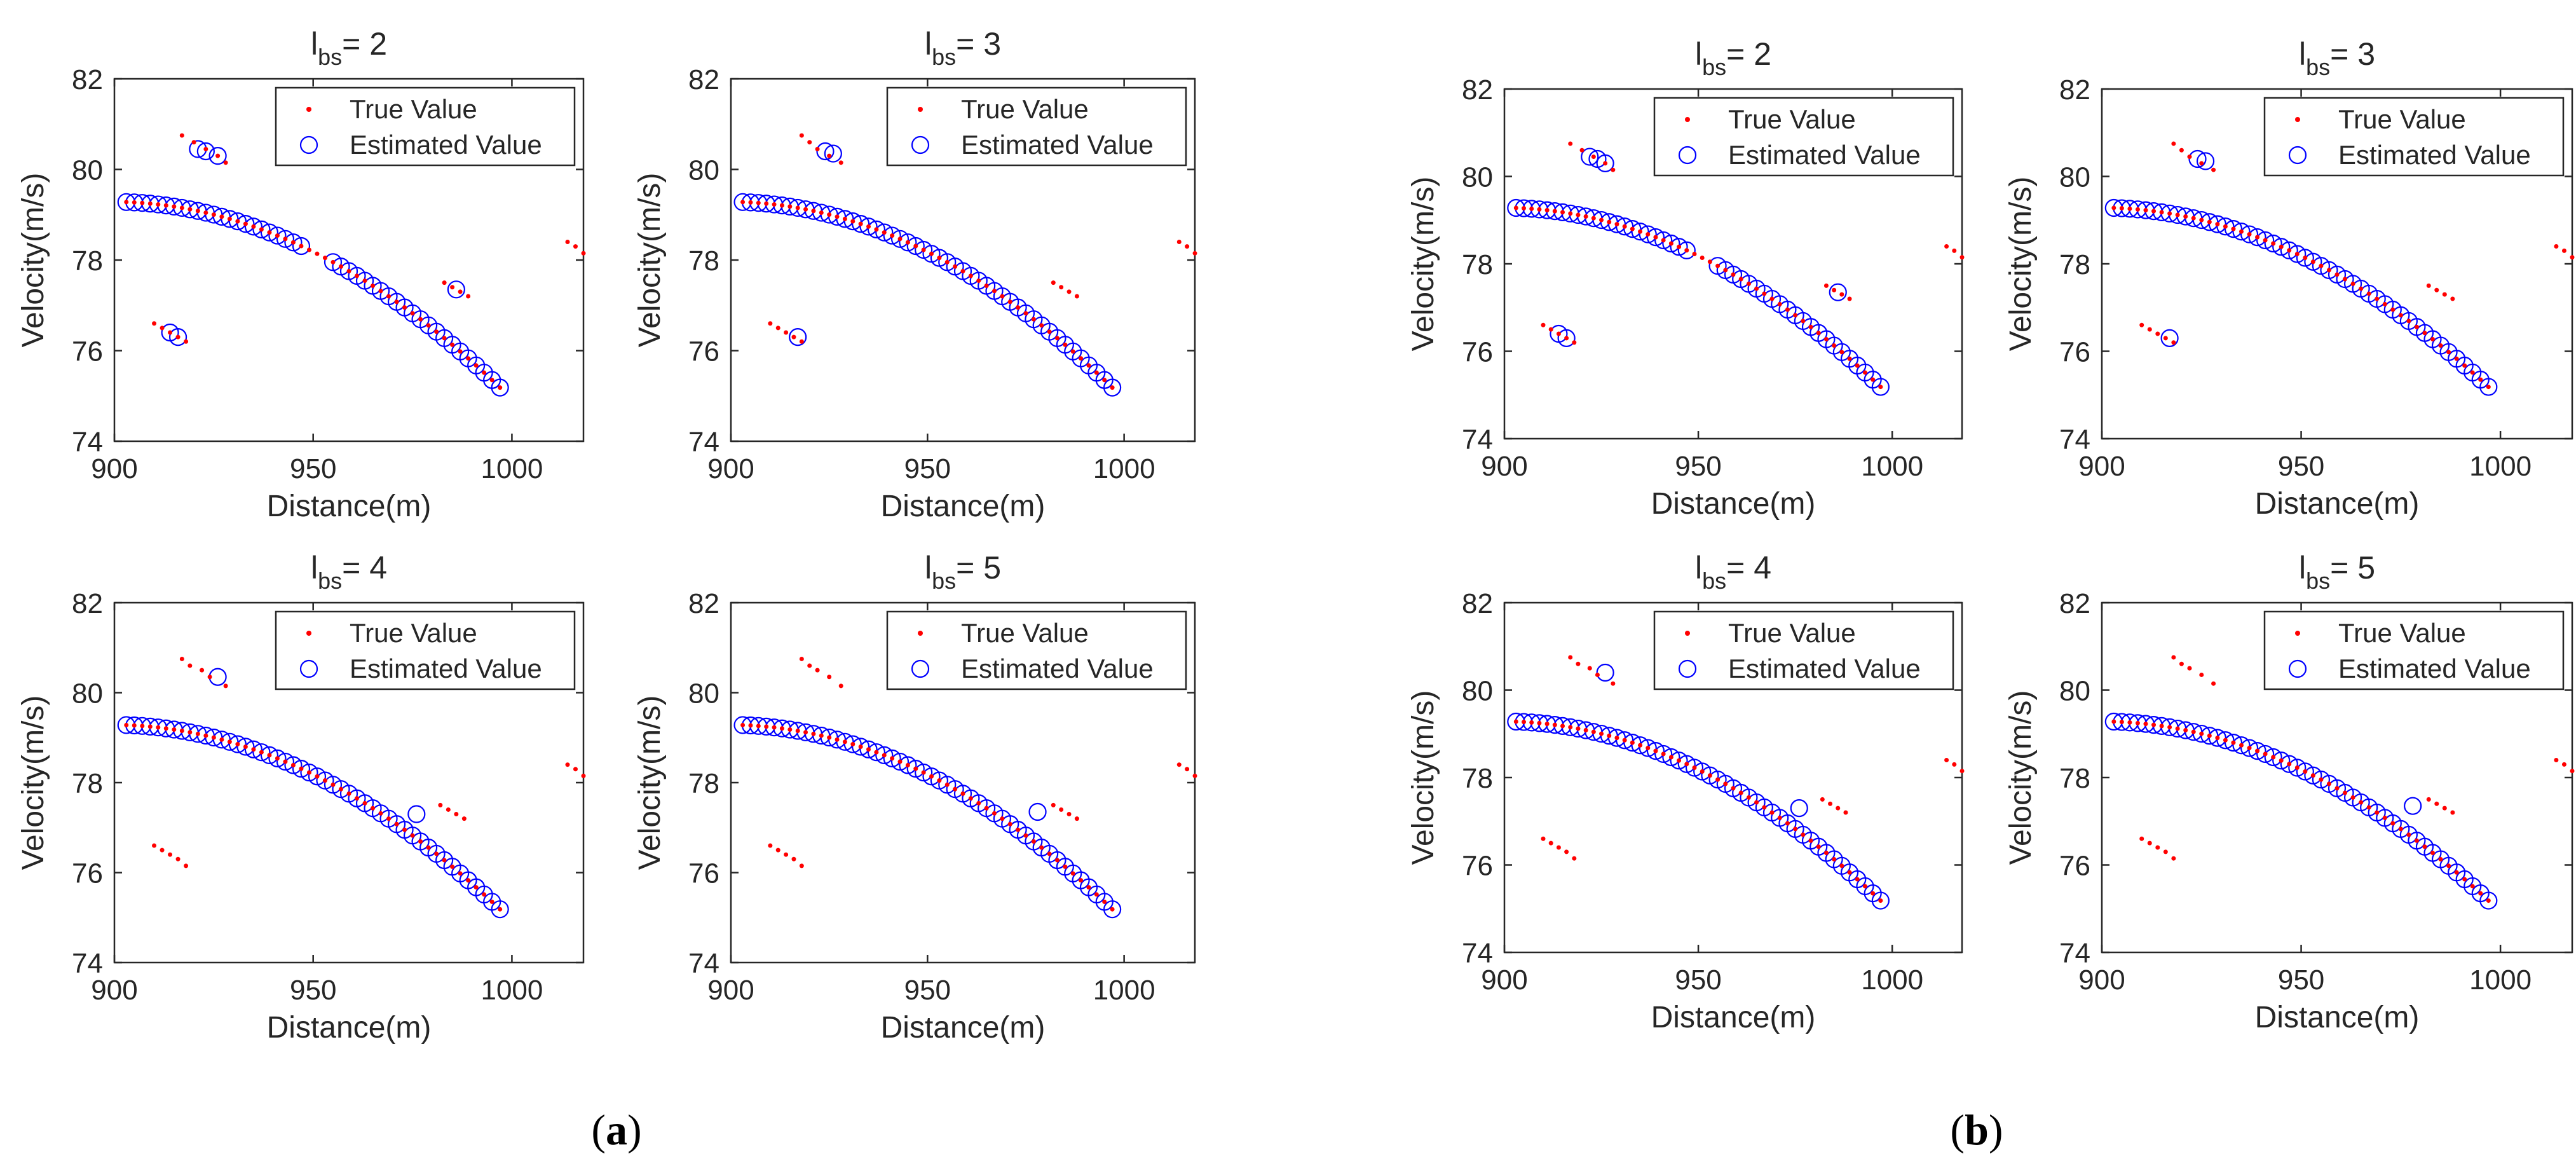 Image resolution: width=2576 pixels, height=1173 pixels. What do you see at coordinates (87, 442) in the screenshot?
I see `y-tick-label: 74` at bounding box center [87, 442].